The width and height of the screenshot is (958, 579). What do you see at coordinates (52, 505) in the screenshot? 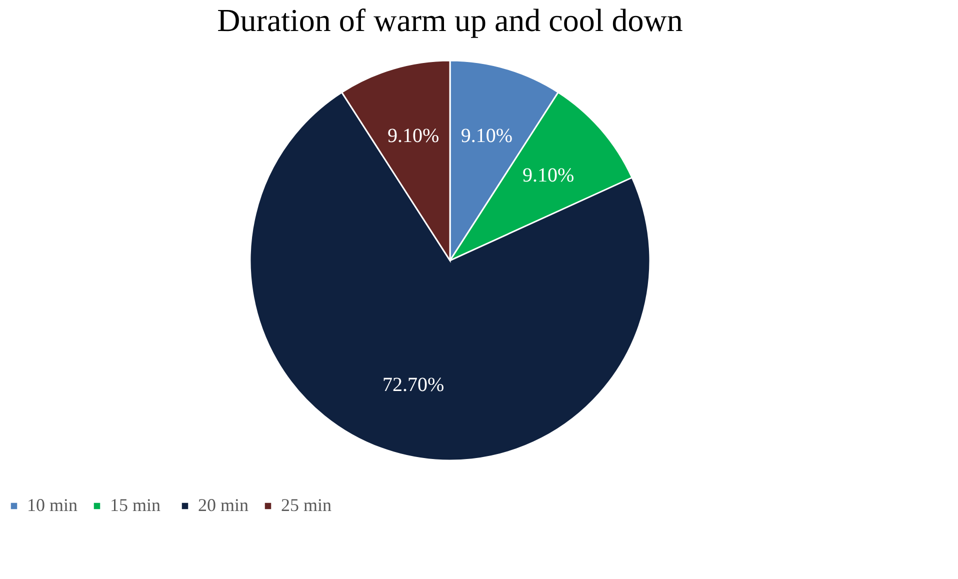
I see `legend-label: 10 min` at bounding box center [52, 505].